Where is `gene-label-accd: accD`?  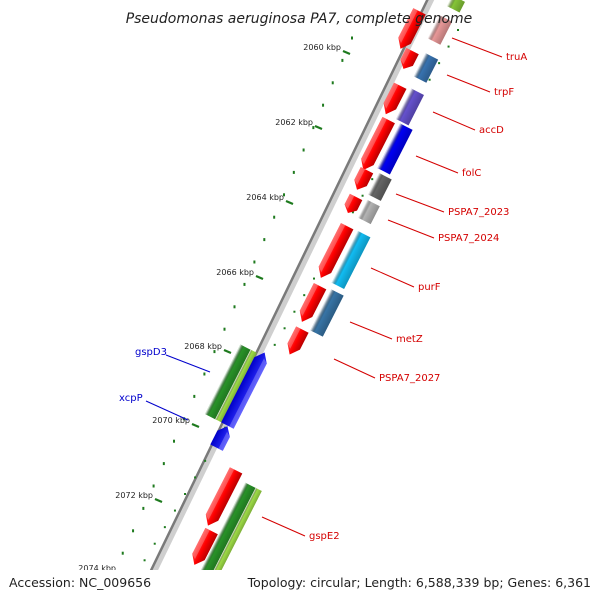
gene-label-accd: accD is located at coordinates (491, 130).